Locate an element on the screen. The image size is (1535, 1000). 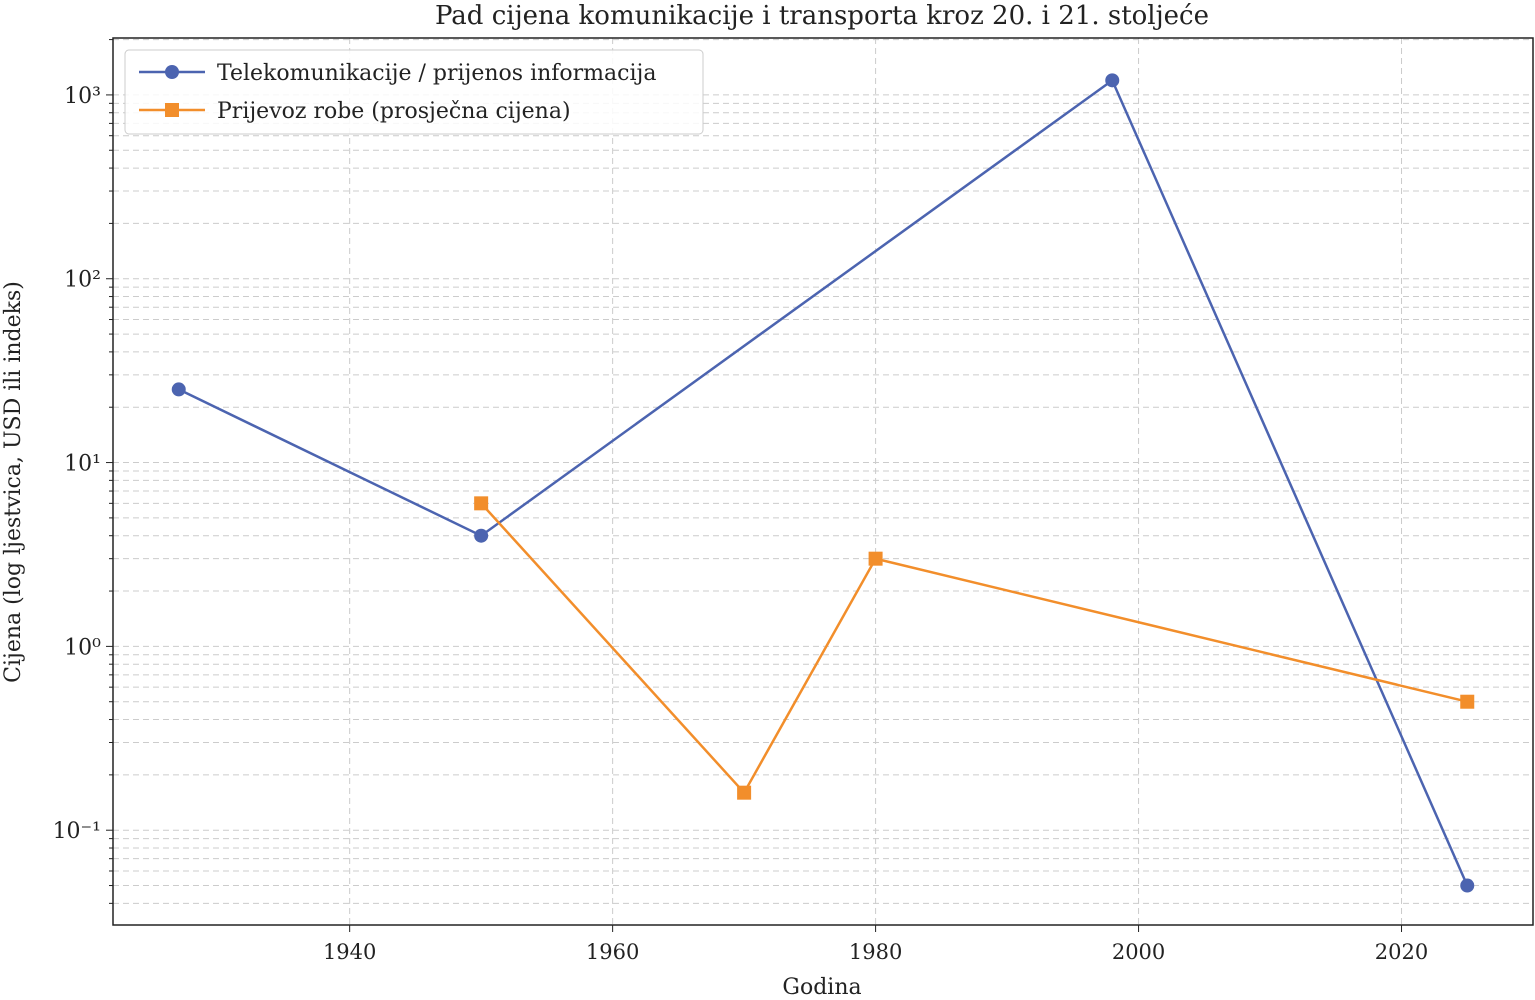
x-tick-label: 1960 is located at coordinates (612, 952).